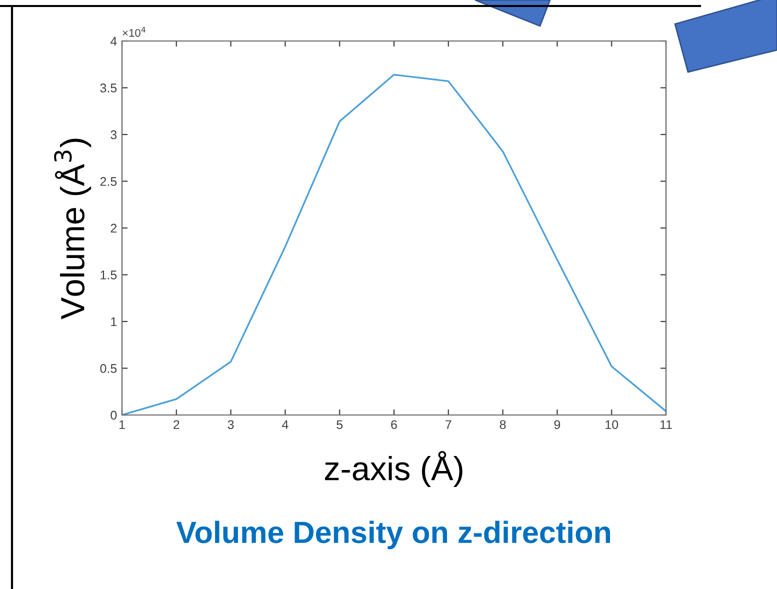 The image size is (777, 589). I want to click on y-tick-label: 4, so click(113, 41).